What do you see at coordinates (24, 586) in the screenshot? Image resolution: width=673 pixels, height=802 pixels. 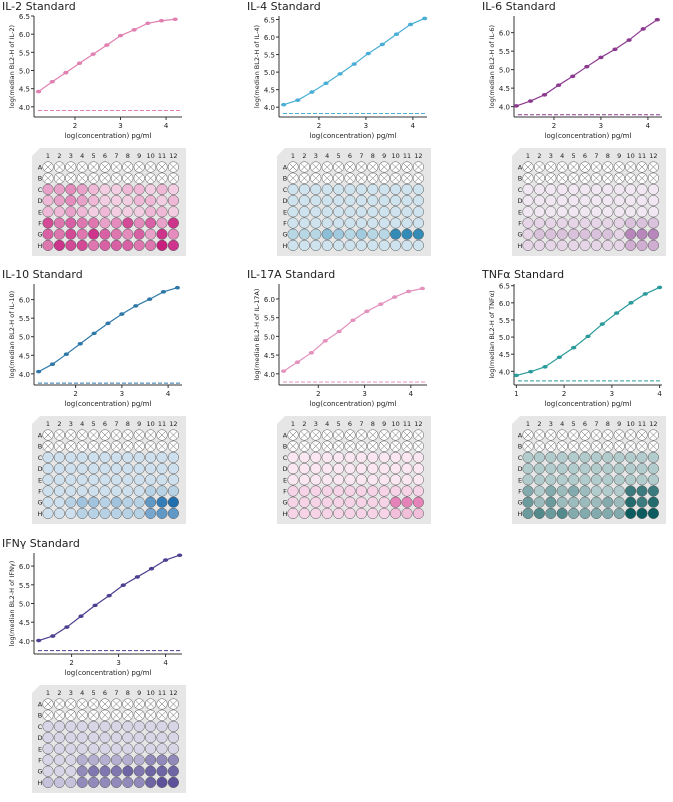 I see `y-tick-label: 5.5` at bounding box center [24, 586].